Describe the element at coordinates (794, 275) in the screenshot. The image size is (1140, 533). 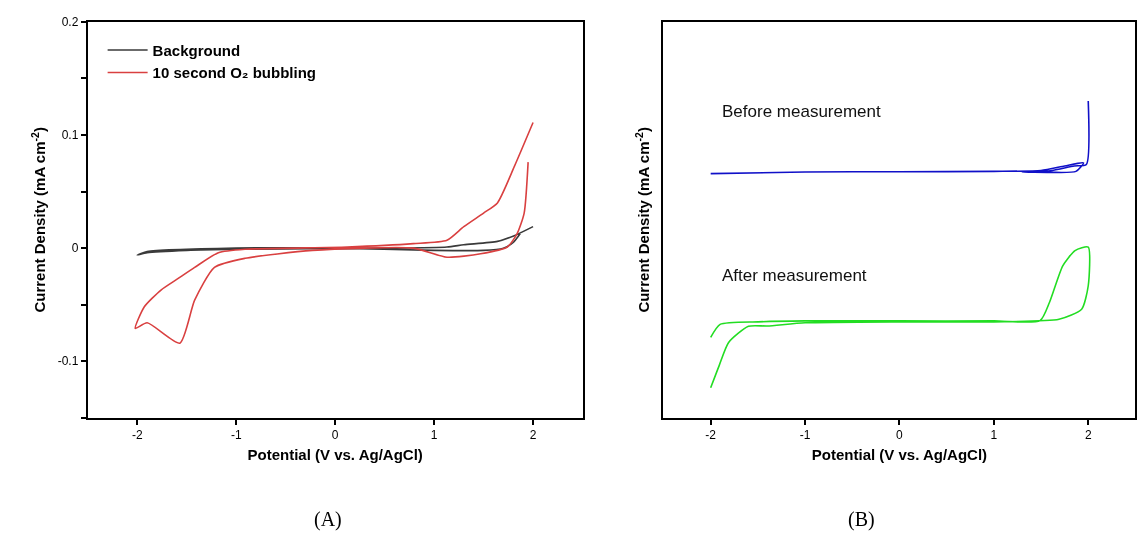
I see `text: After measurement` at that location.